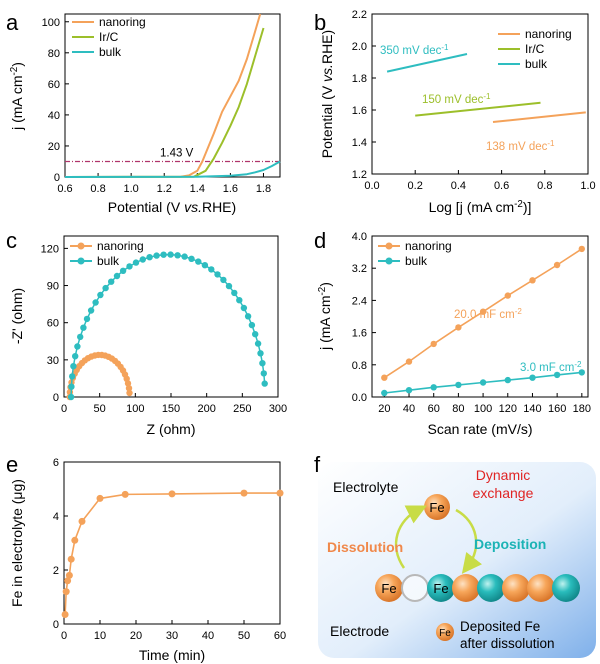 The image size is (600, 664). Describe the element at coordinates (320, 240) in the screenshot. I see `panel-letter-d: d` at that location.